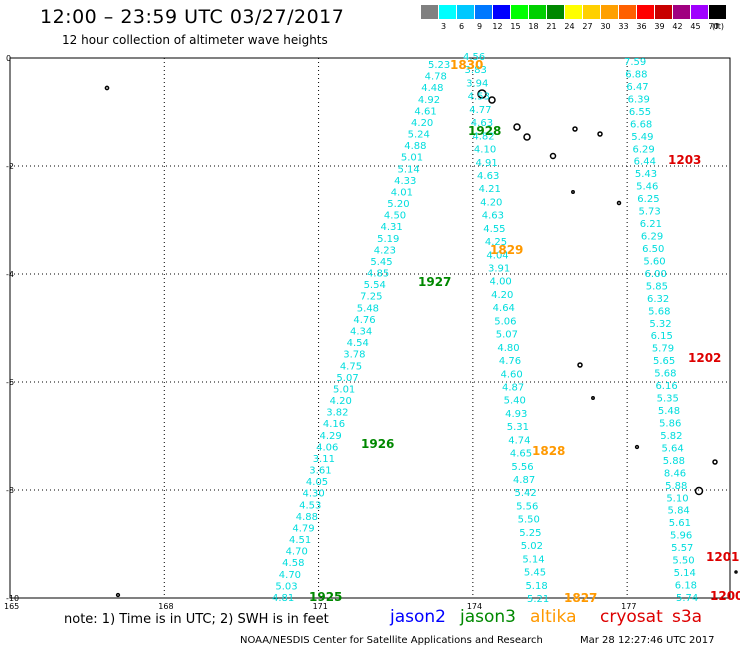  What do you see at coordinates (286, 586) in the screenshot?
I see `wave-height-value: 5.03` at bounding box center [286, 586].